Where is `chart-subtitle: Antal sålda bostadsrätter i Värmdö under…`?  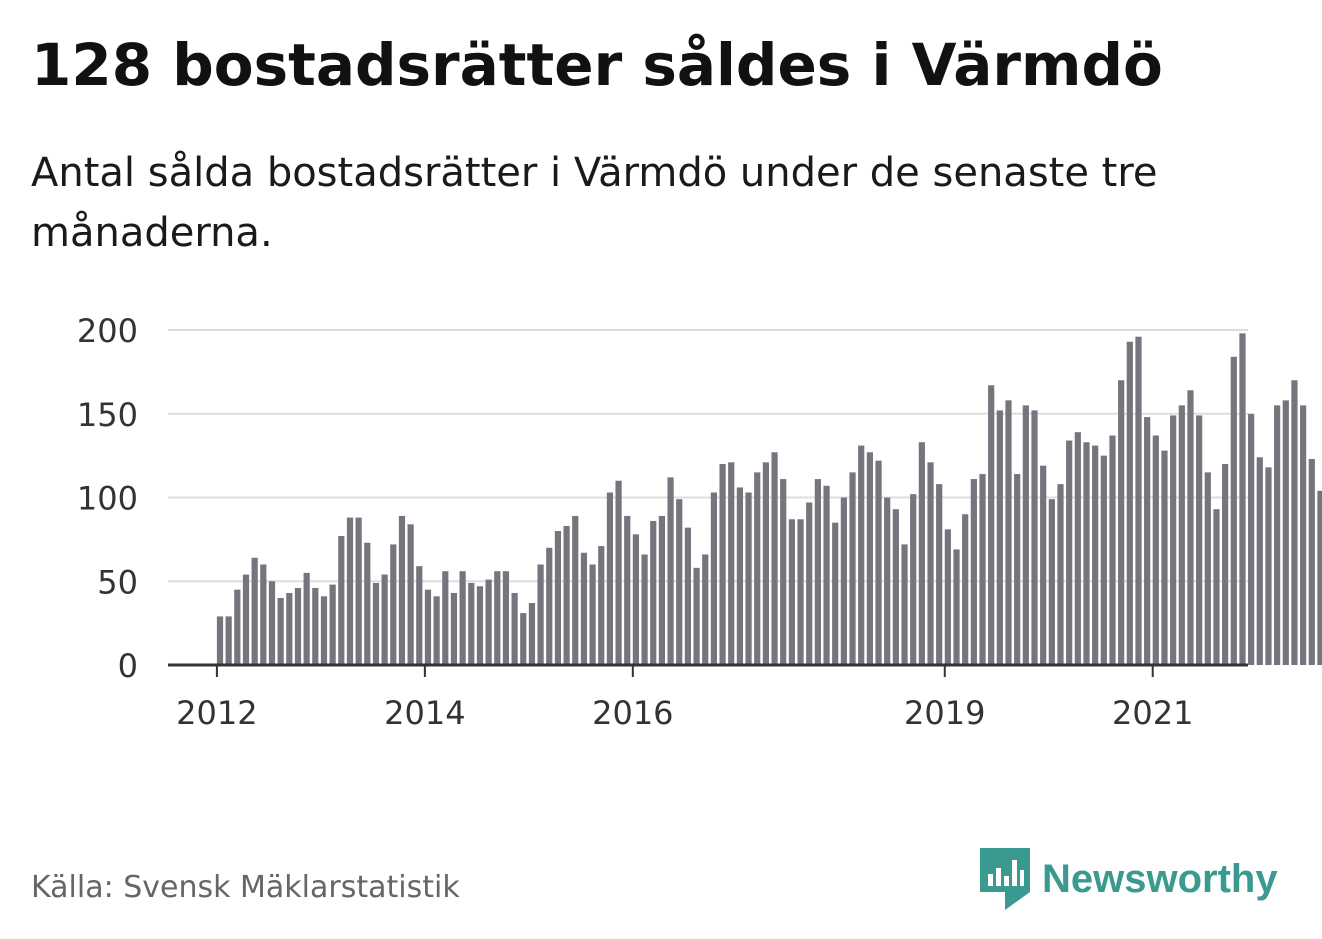 chart-subtitle: Antal sålda bostadsrätter i Värmdö under… is located at coordinates (594, 203).